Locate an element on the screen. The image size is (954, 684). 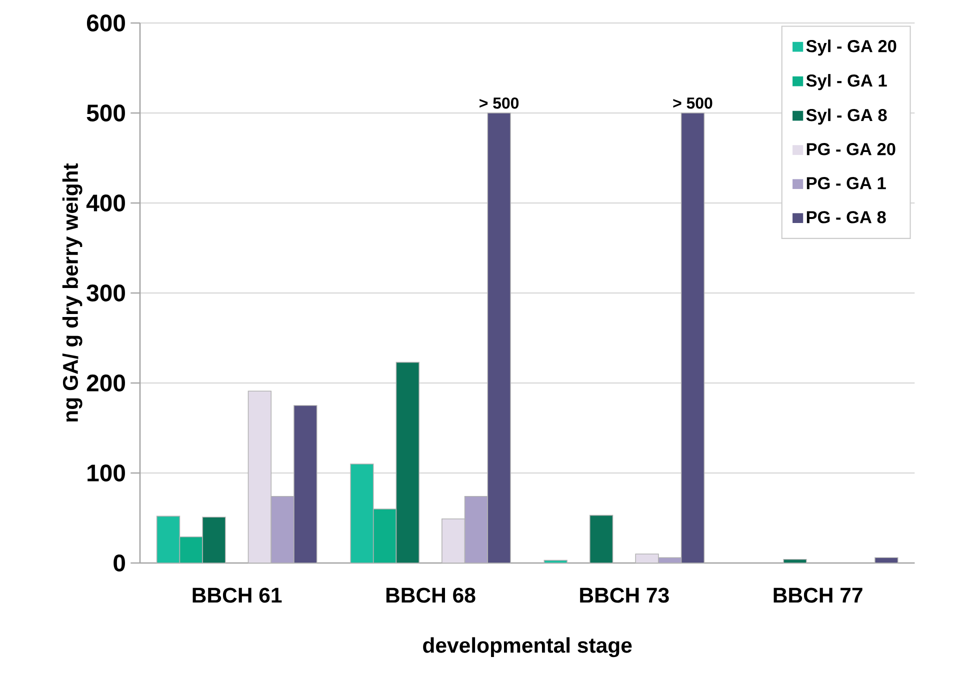
x-axis-title: developmental stage is located at coordinates (527, 647).